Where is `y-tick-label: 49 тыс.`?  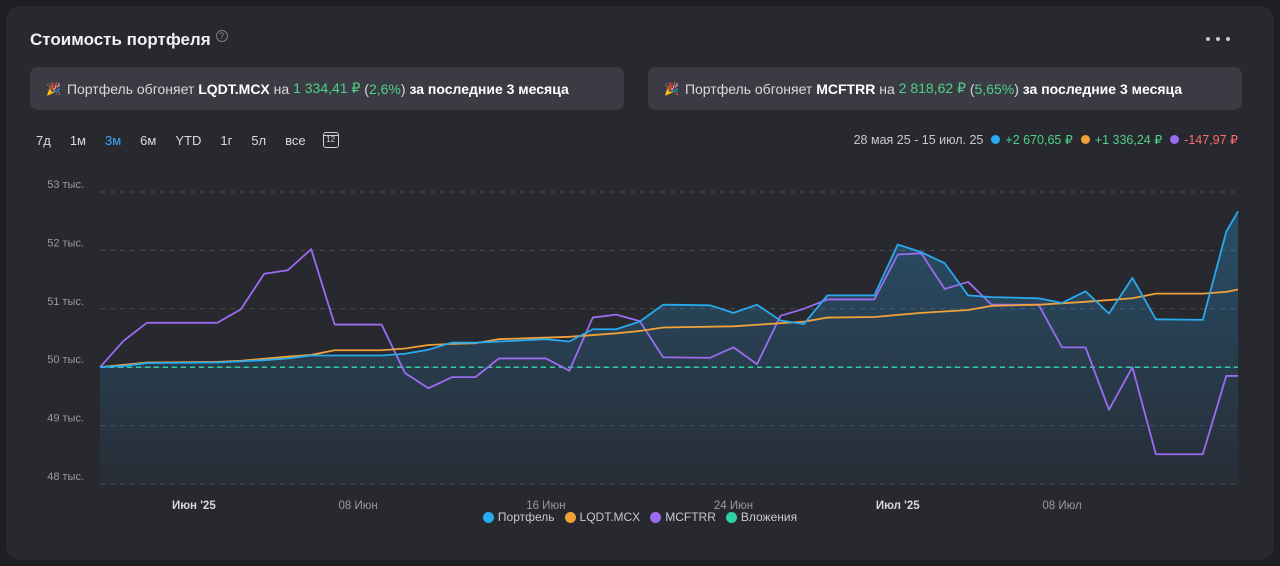 y-tick-label: 49 тыс. is located at coordinates (65, 419).